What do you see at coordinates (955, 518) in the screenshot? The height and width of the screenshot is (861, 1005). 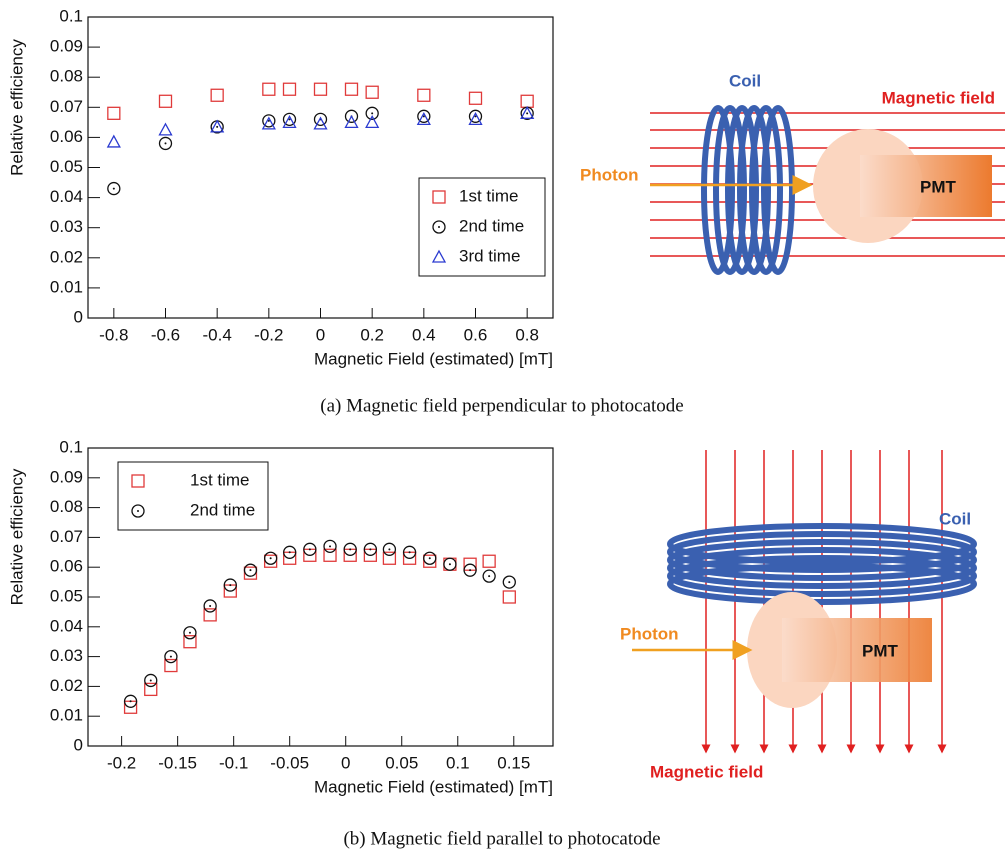 I see `coil-label: Coil` at bounding box center [955, 518].